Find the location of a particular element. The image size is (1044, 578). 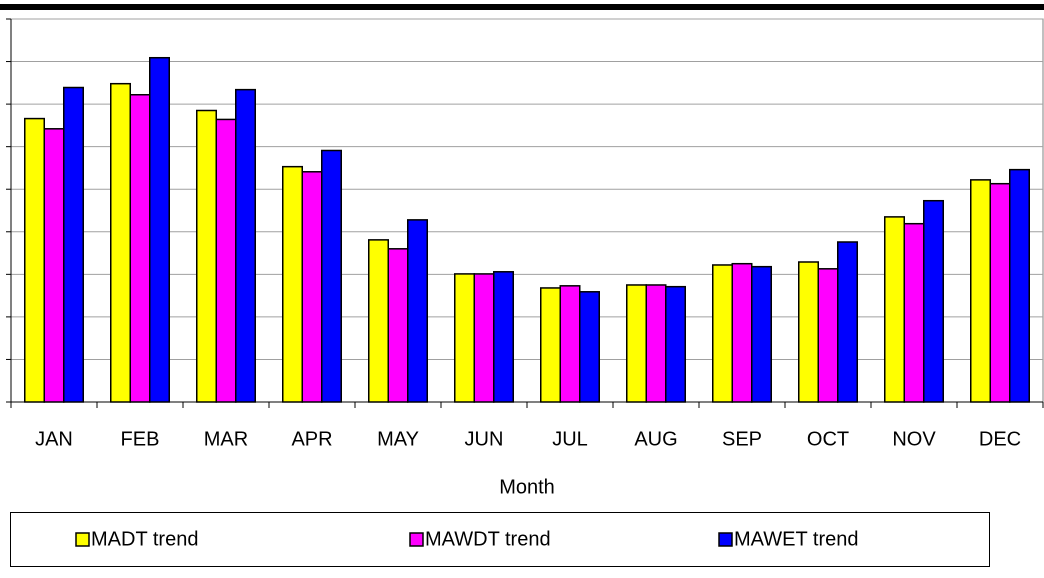

x-tick-label: AUG is located at coordinates (655, 439).